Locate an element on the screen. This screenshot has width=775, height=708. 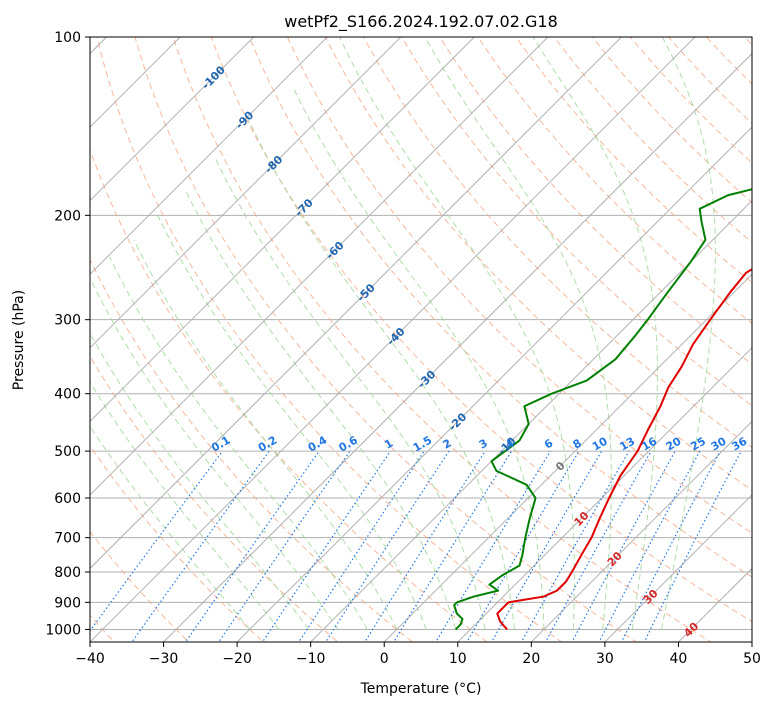
mixing-ratio-label-2: 2 is located at coordinates (447, 444).